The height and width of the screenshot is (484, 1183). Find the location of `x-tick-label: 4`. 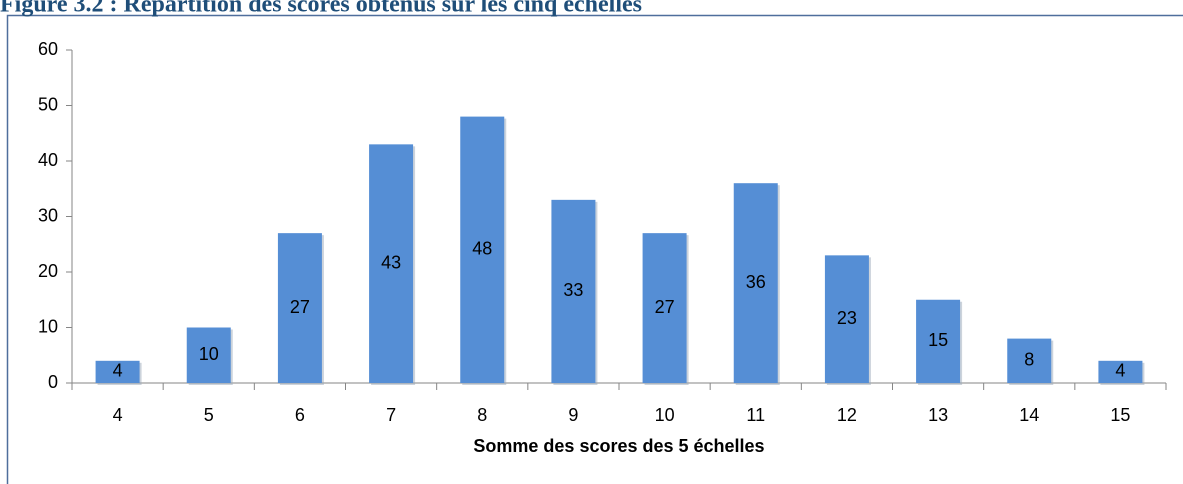

x-tick-label: 4 is located at coordinates (118, 415).